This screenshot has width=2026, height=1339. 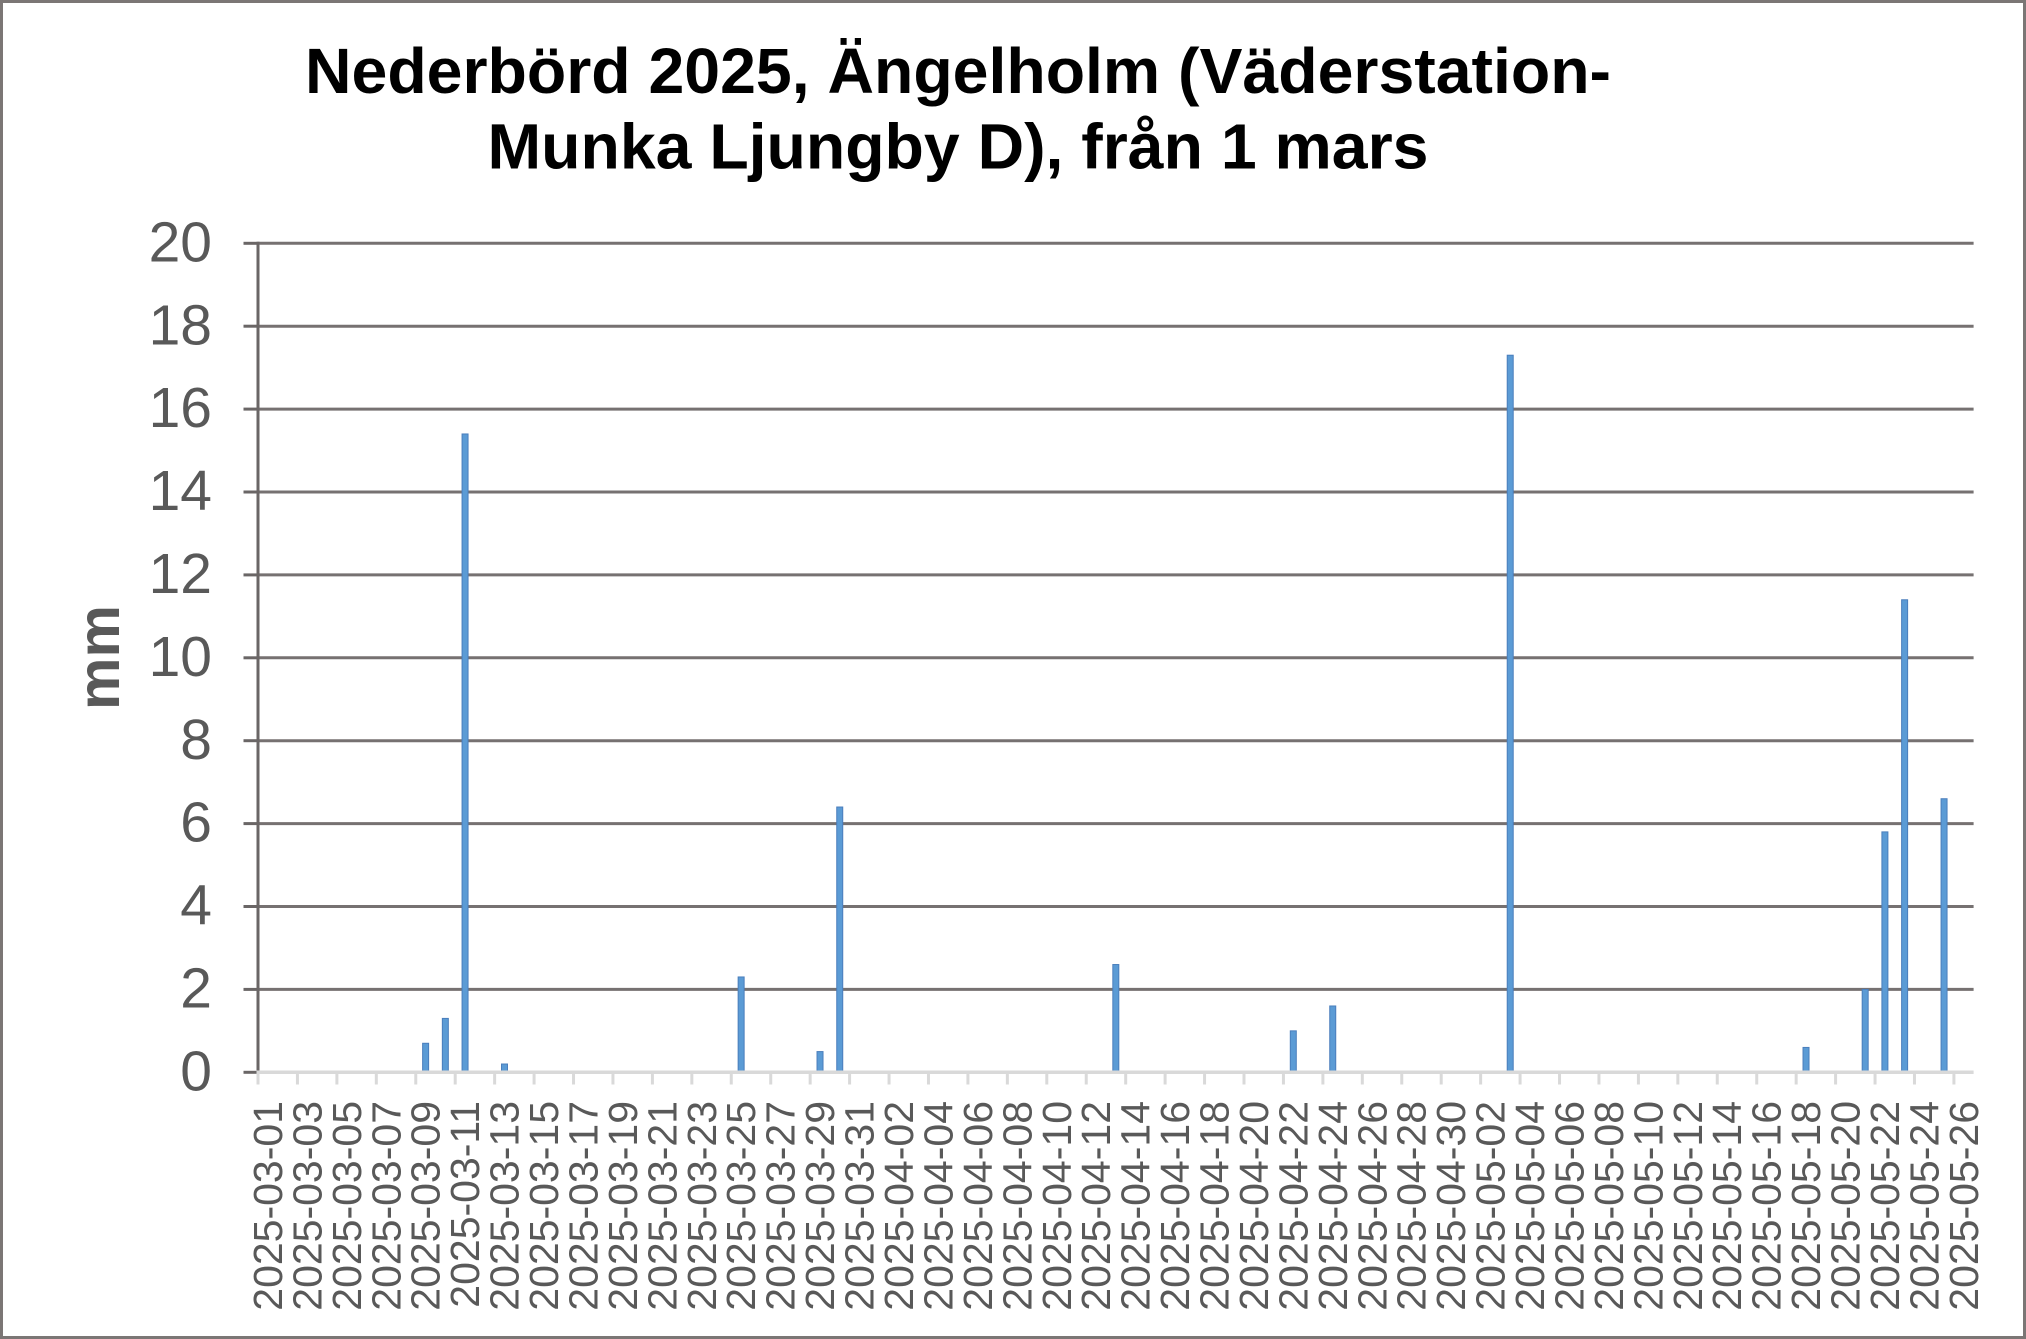 What do you see at coordinates (1964, 1206) in the screenshot?
I see `svg-text: 2025-05-26` at bounding box center [1964, 1206].